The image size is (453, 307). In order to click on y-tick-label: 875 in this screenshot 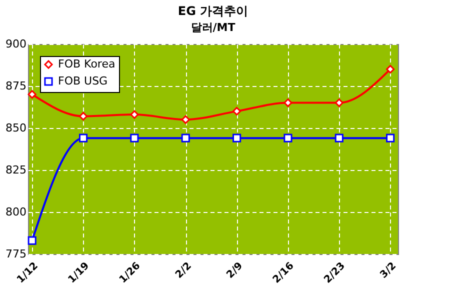, I will do `click(16, 86)`.